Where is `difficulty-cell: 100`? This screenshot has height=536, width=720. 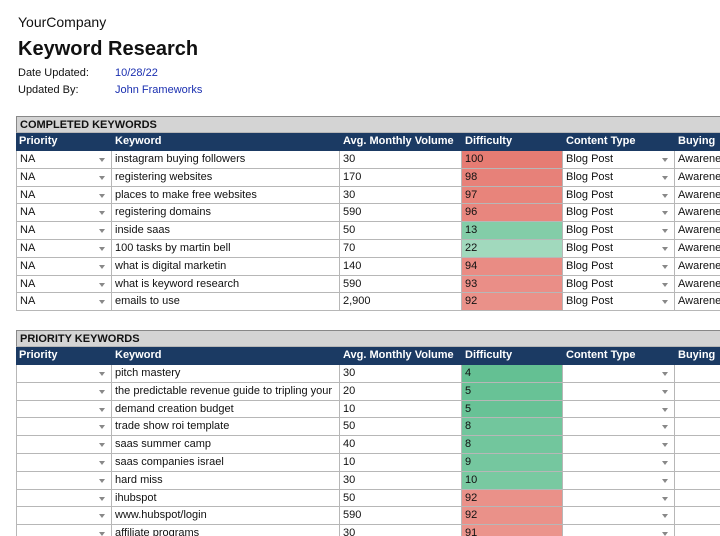
difficulty-cell: 100 is located at coordinates (512, 160).